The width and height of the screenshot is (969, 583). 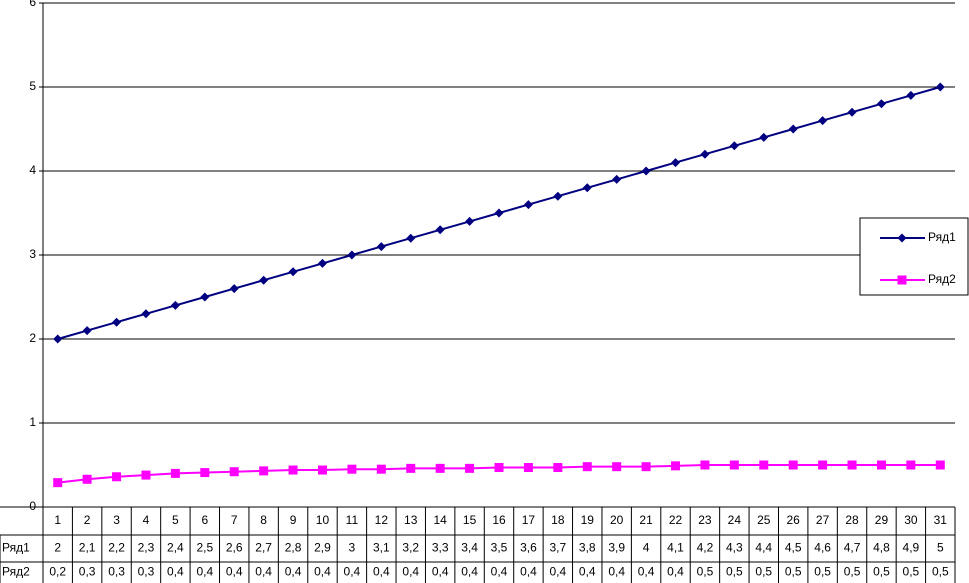 I want to click on x-tick-label: 30, so click(x=911, y=520).